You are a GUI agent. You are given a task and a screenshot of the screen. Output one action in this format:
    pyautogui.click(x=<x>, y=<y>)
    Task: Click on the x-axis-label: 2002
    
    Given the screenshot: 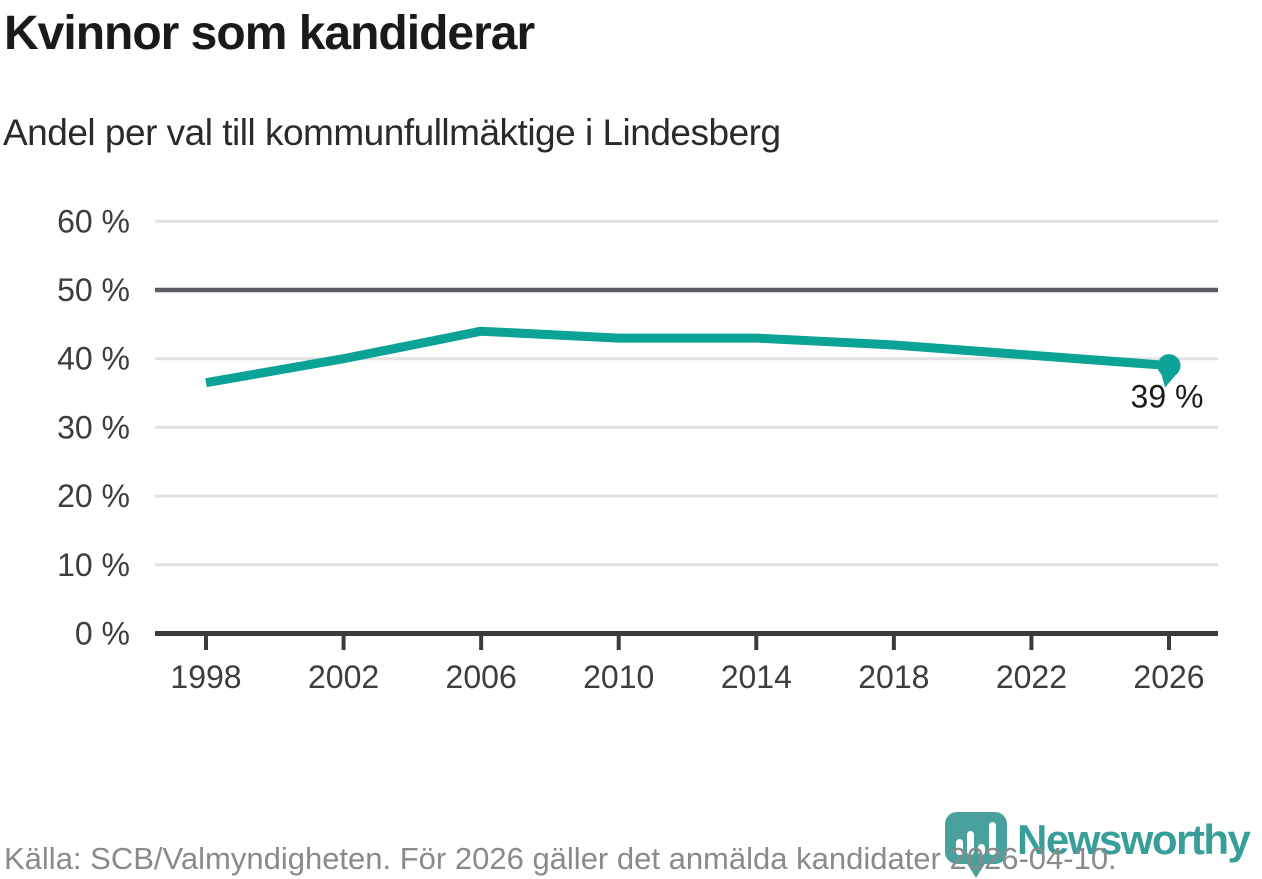 What is the action you would take?
    pyautogui.click(x=343, y=677)
    